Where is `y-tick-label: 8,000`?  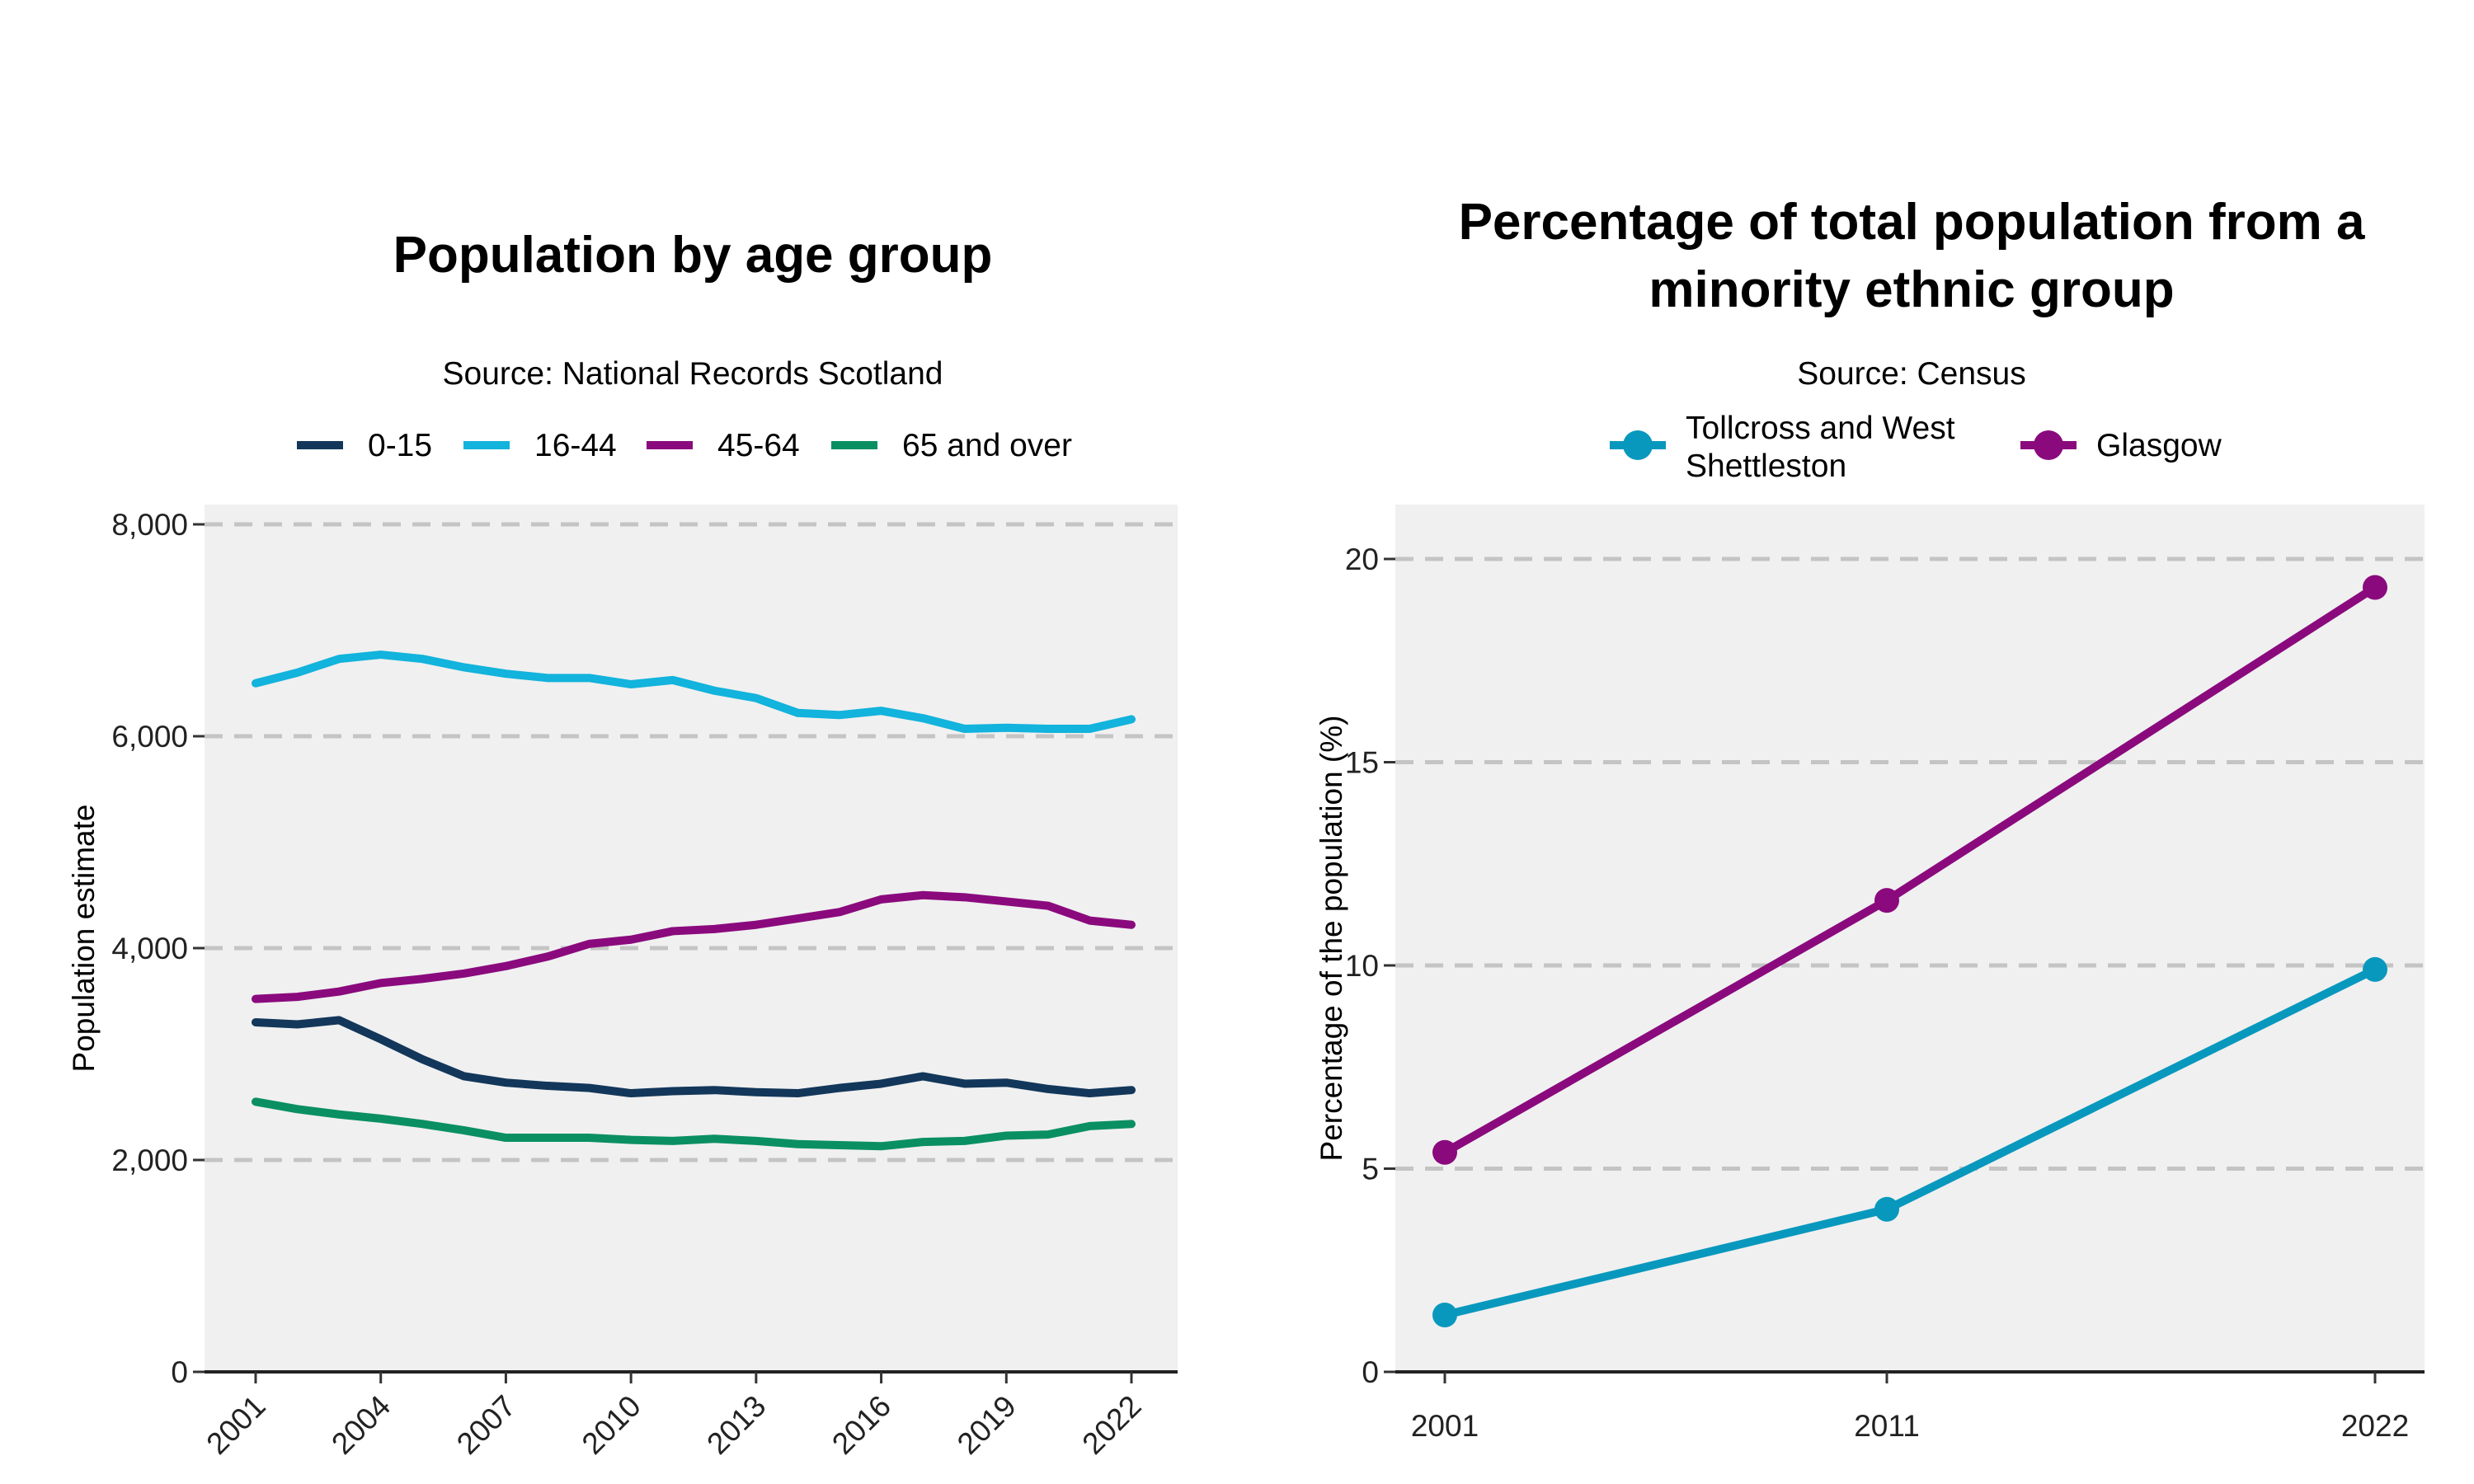
y-tick-label: 8,000 is located at coordinates (149, 525).